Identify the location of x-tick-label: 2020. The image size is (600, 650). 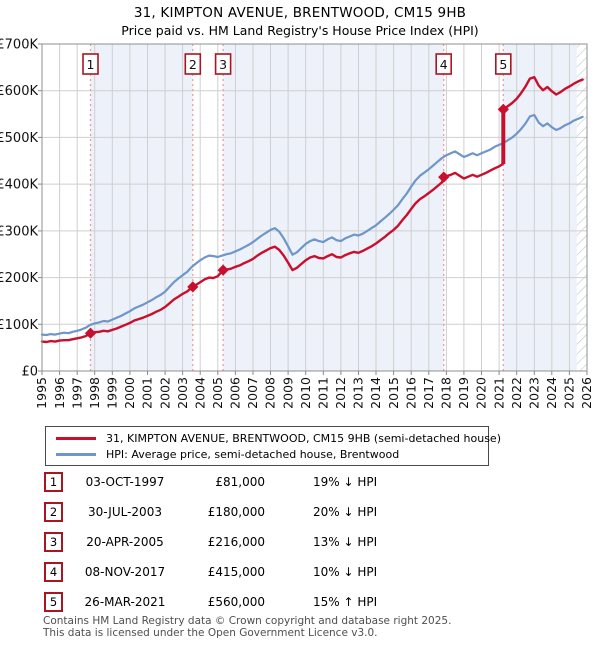
(481, 393).